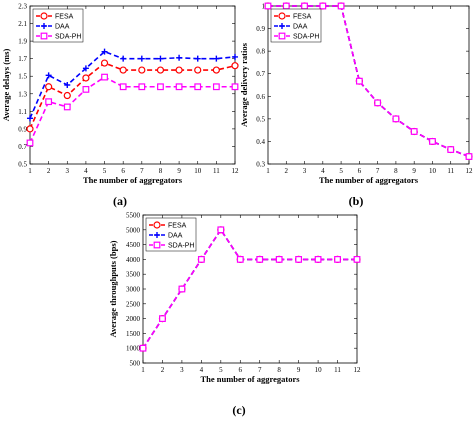 This screenshot has width=474, height=423. I want to click on chart-2-xtick-label-9: 10, so click(319, 370).